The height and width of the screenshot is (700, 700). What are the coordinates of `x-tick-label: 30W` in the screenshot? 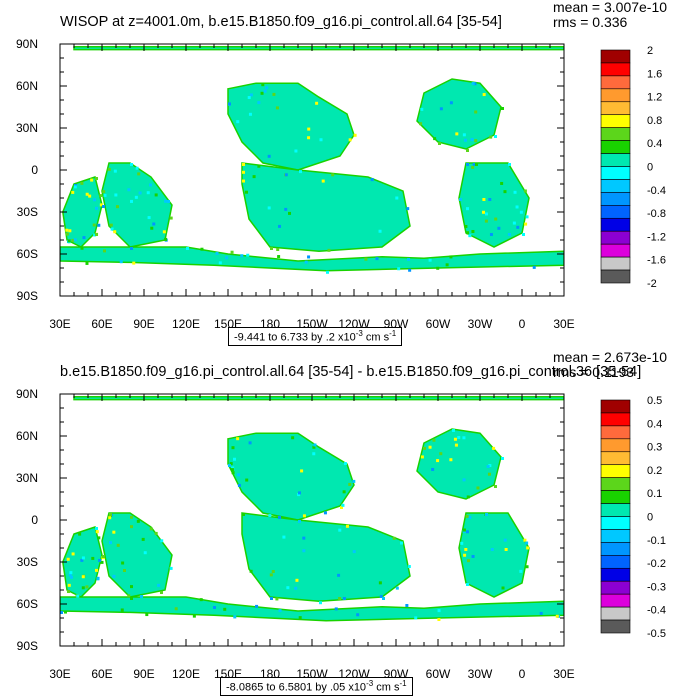 It's located at (480, 324).